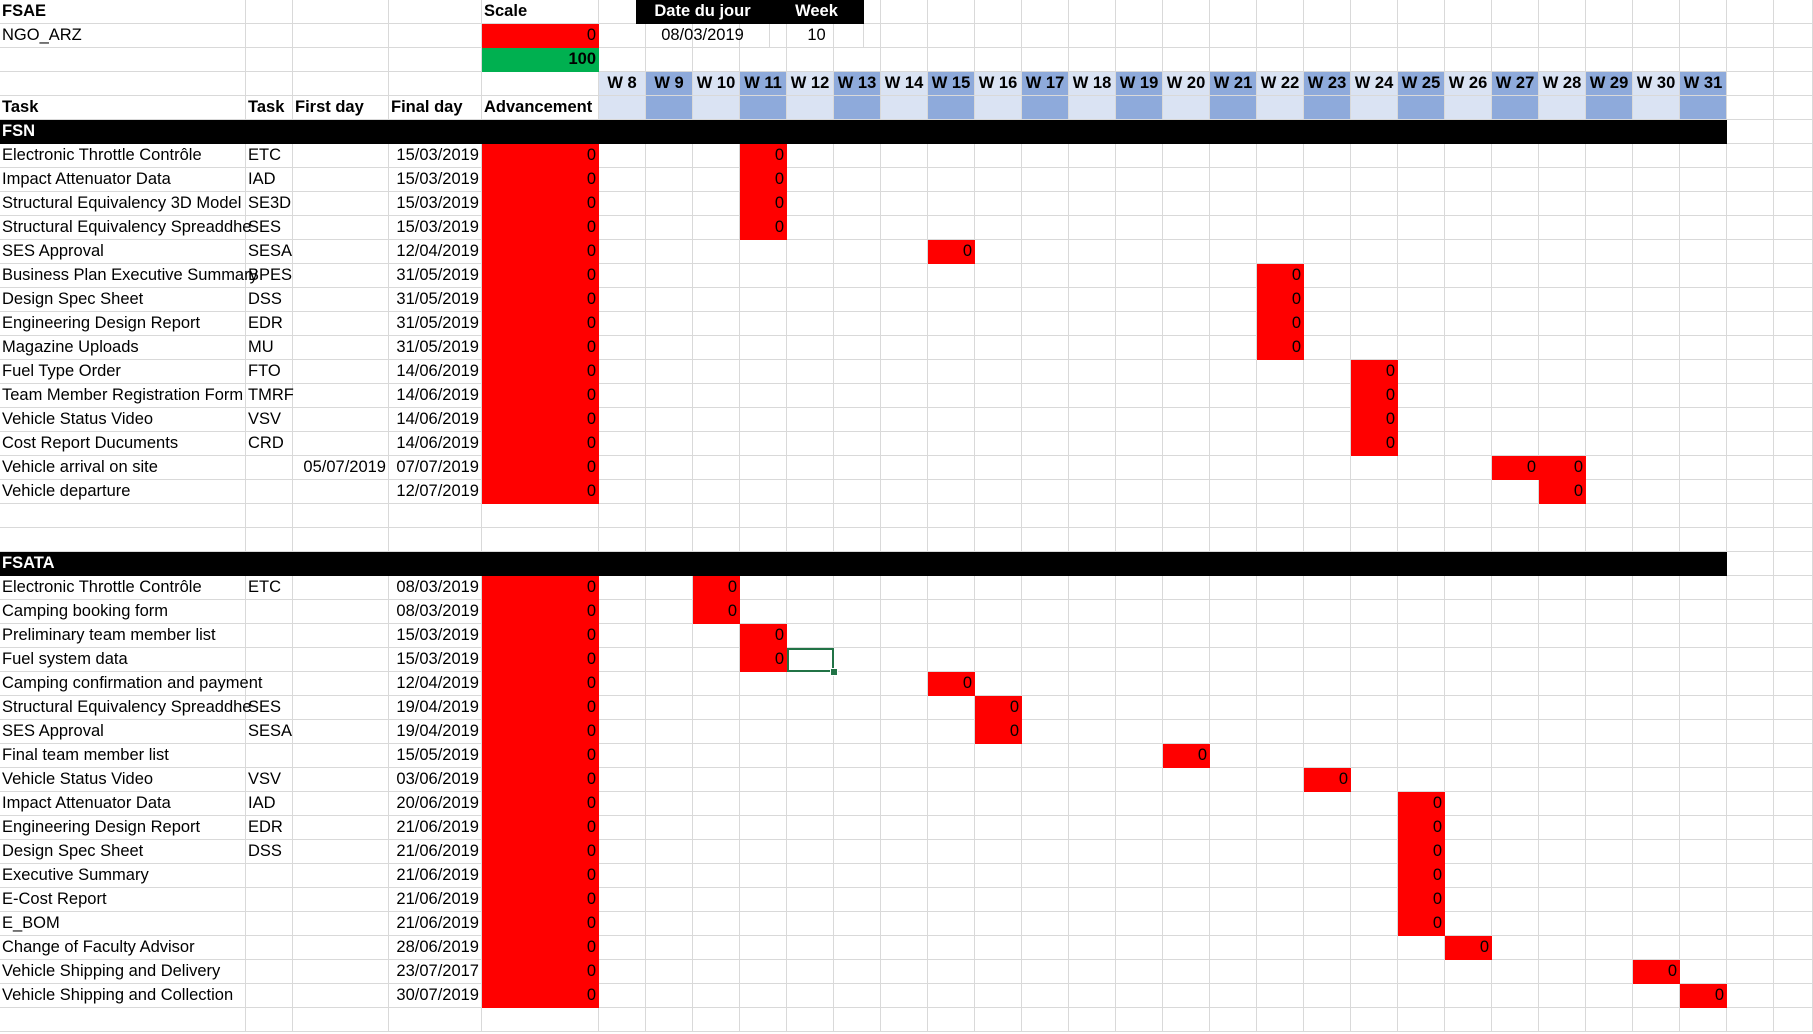 The width and height of the screenshot is (1813, 1034). Describe the element at coordinates (269, 204) in the screenshot. I see `task-code: SE3D` at that location.